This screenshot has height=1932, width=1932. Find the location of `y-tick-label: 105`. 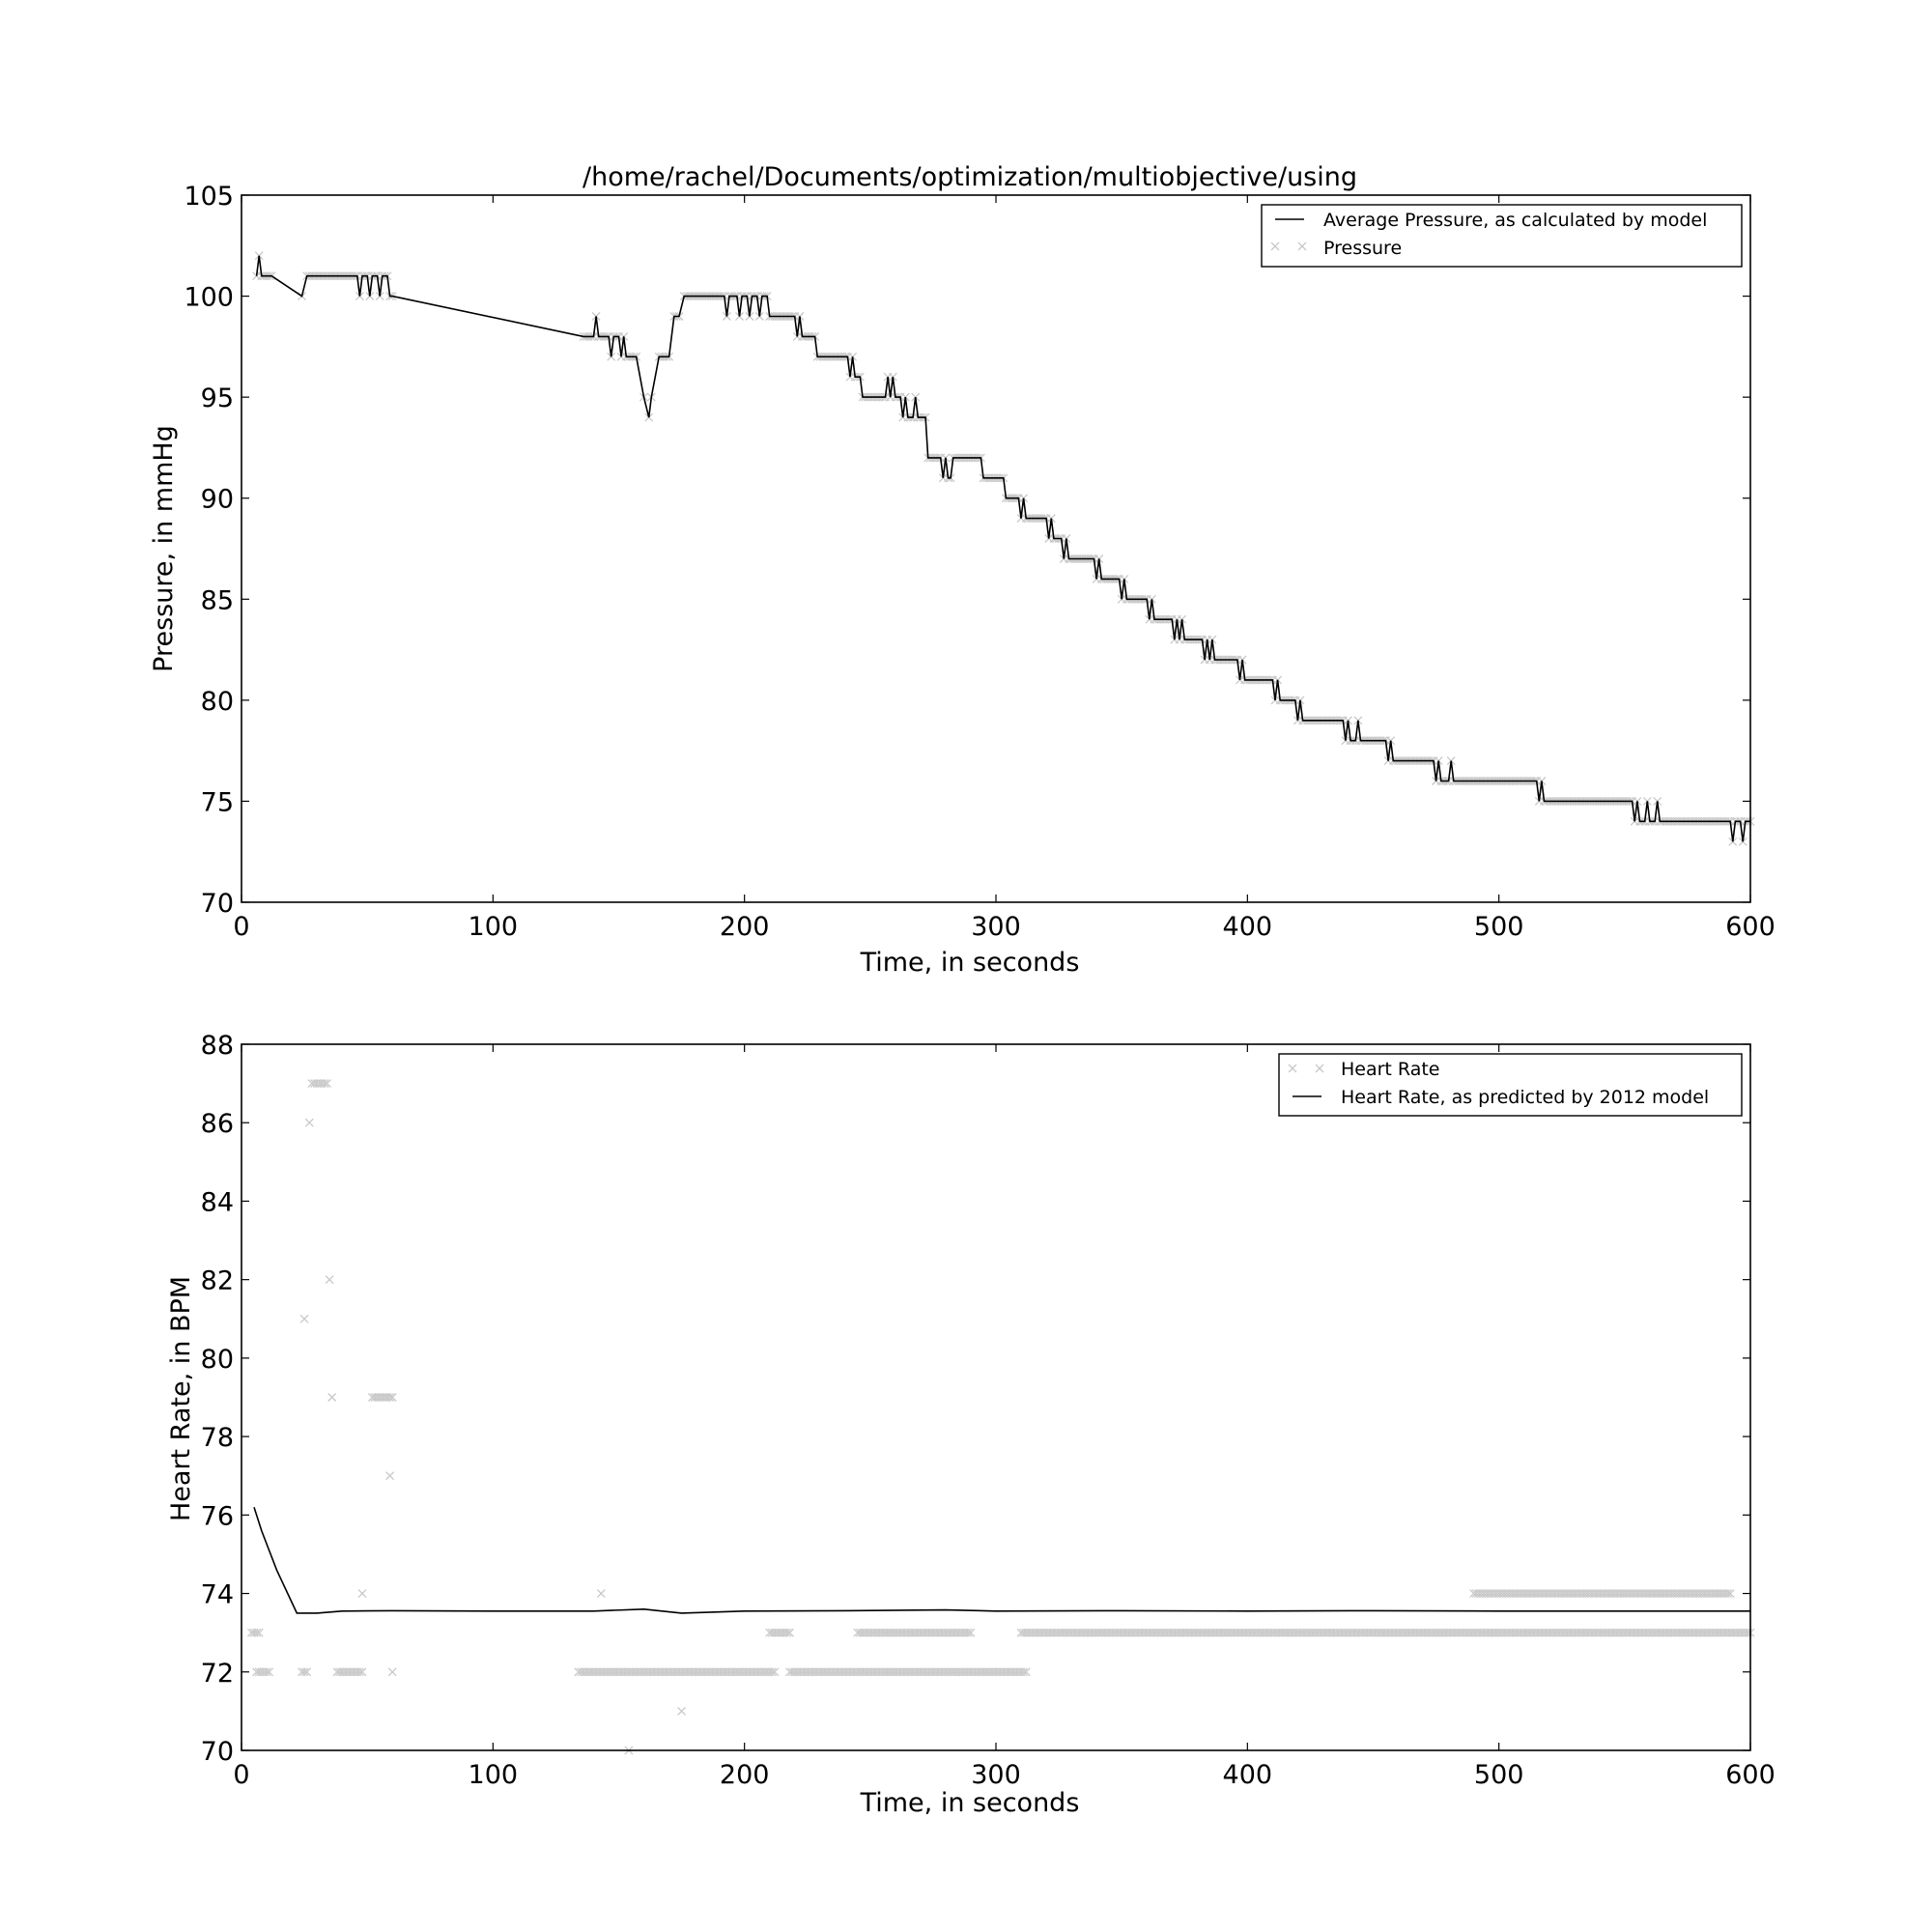

y-tick-label: 105 is located at coordinates (209, 197).